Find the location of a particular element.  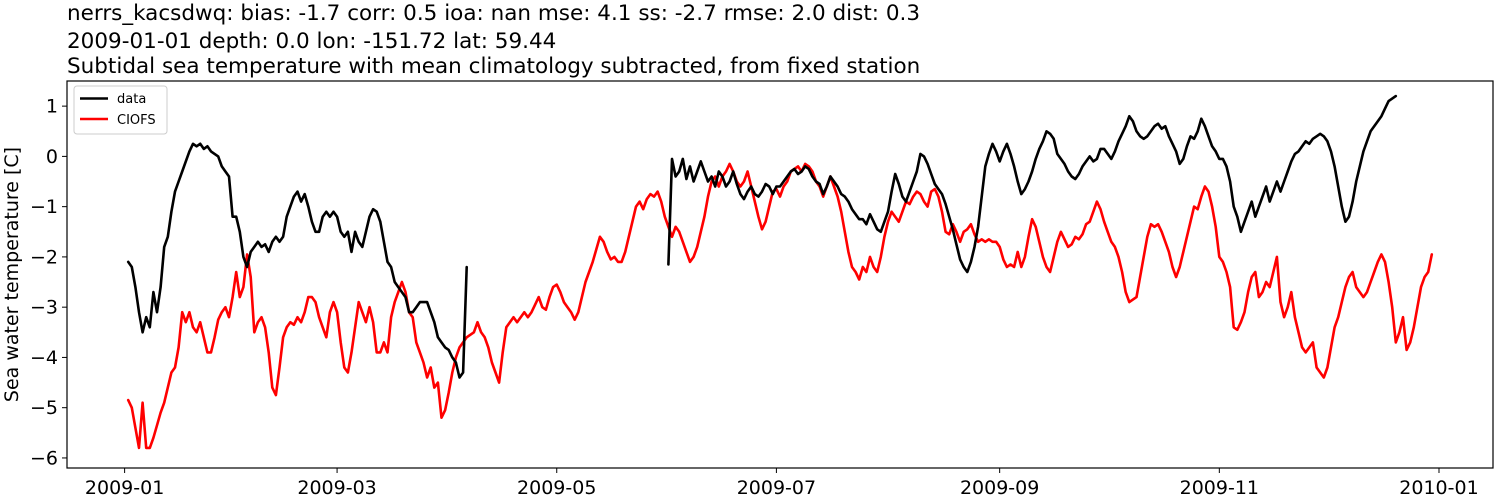

x-tick-label: 2009-05 is located at coordinates (556, 488).